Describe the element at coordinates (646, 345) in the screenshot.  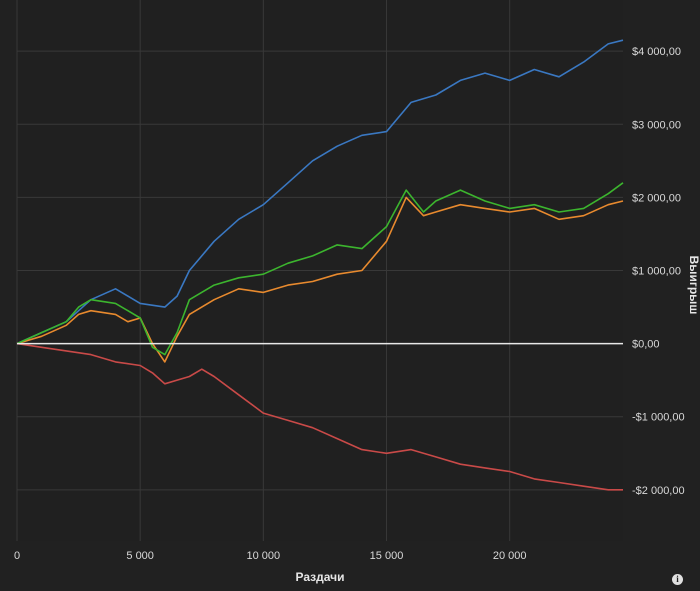
I see `y-tick-label: $0,00` at that location.